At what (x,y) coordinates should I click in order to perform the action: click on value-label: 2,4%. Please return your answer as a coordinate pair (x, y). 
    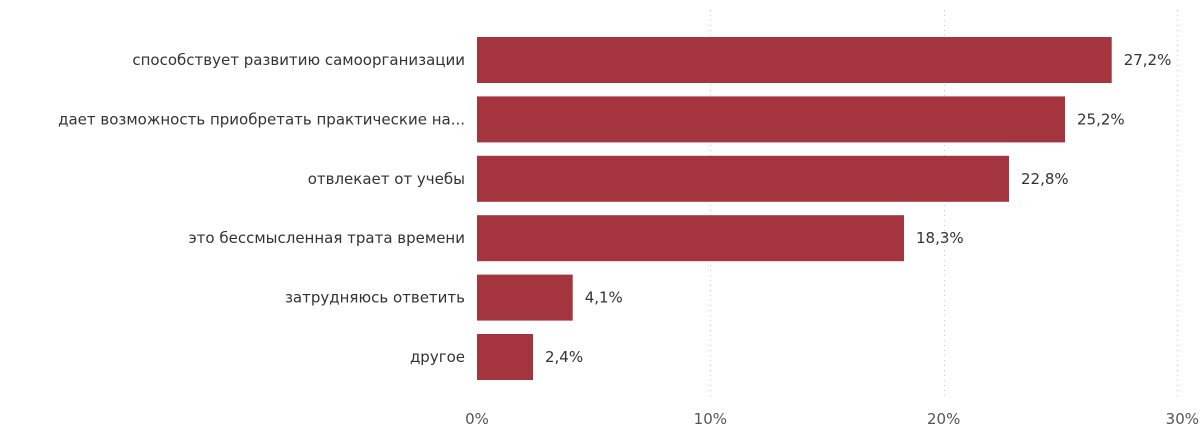
    Looking at the image, I should click on (564, 357).